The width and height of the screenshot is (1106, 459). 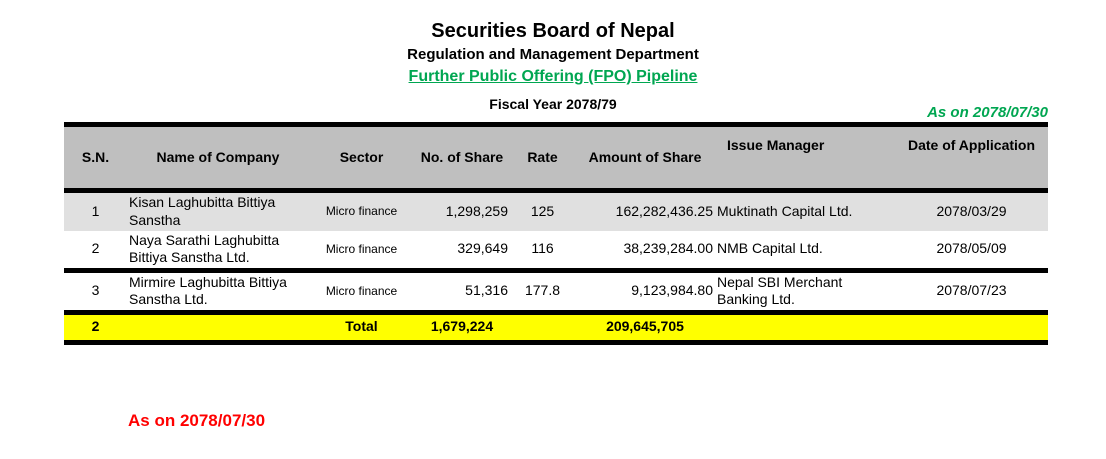 I want to click on column-header-amount: Amount of Share, so click(x=645, y=156).